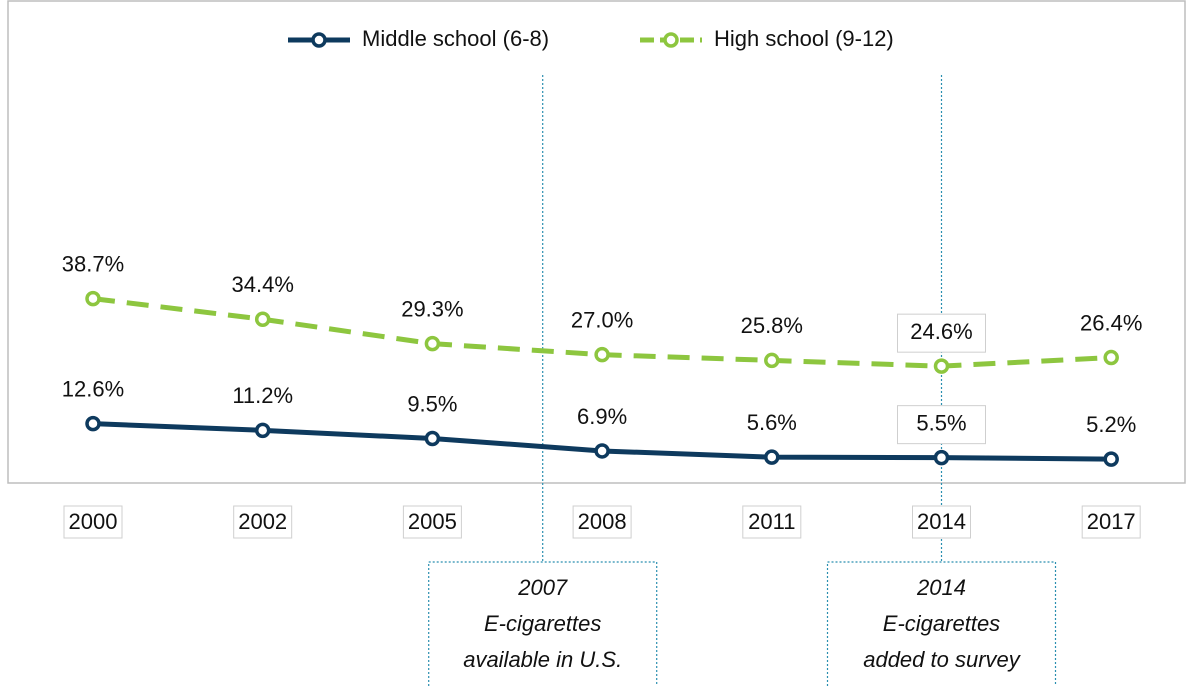 The height and width of the screenshot is (686, 1189). I want to click on x-tick-label: 2008, so click(602, 521).